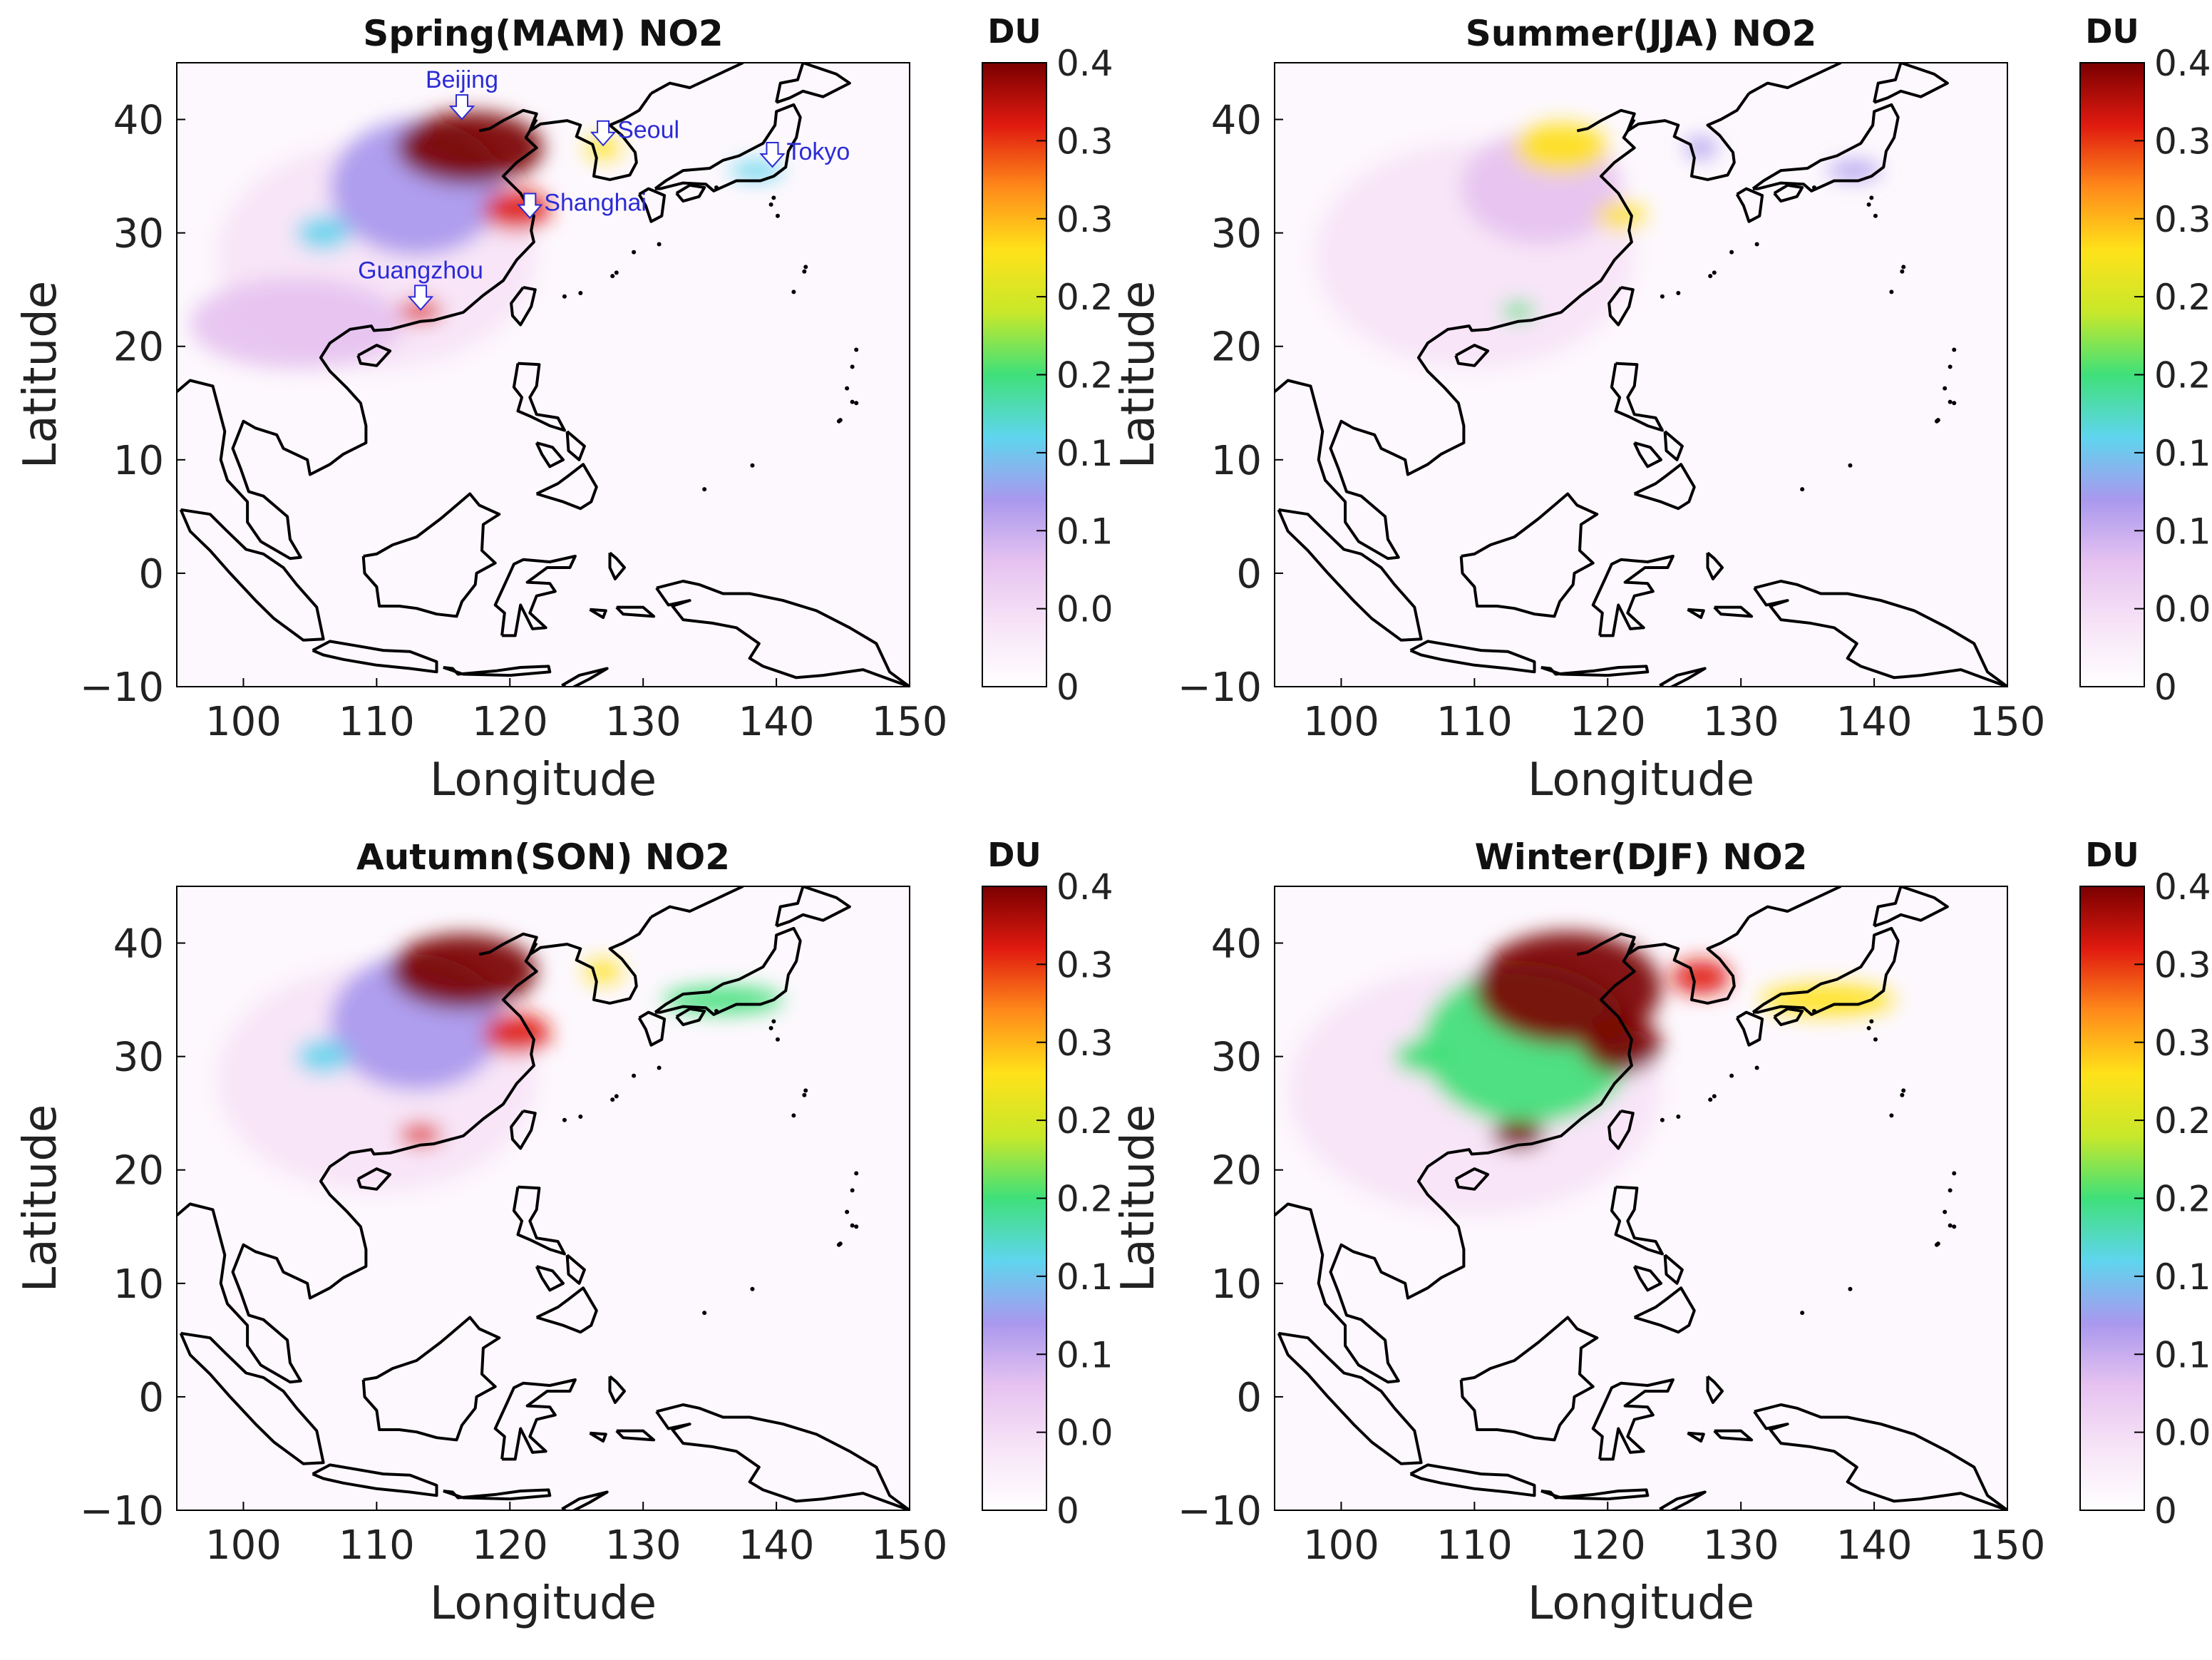 The image size is (2212, 1660). Describe the element at coordinates (1084, 1354) in the screenshot. I see `colorbar-tick-label: 0.1` at that location.